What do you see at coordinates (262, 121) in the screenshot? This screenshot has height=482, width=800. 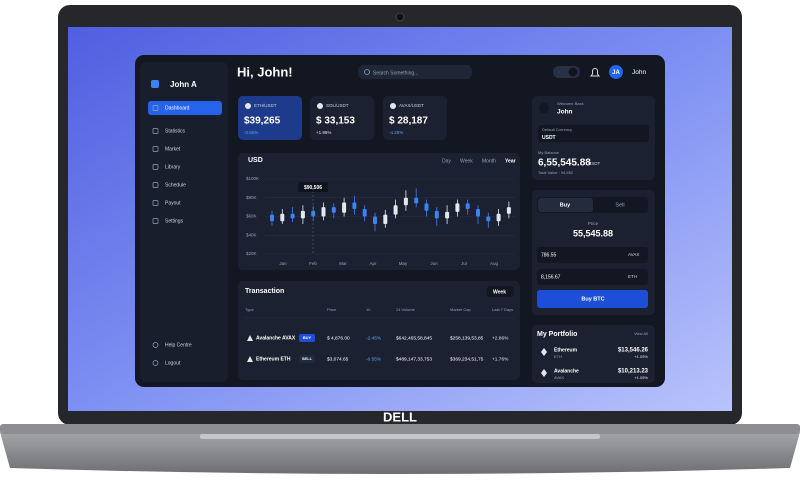 I see `ticker-price: $39,265` at bounding box center [262, 121].